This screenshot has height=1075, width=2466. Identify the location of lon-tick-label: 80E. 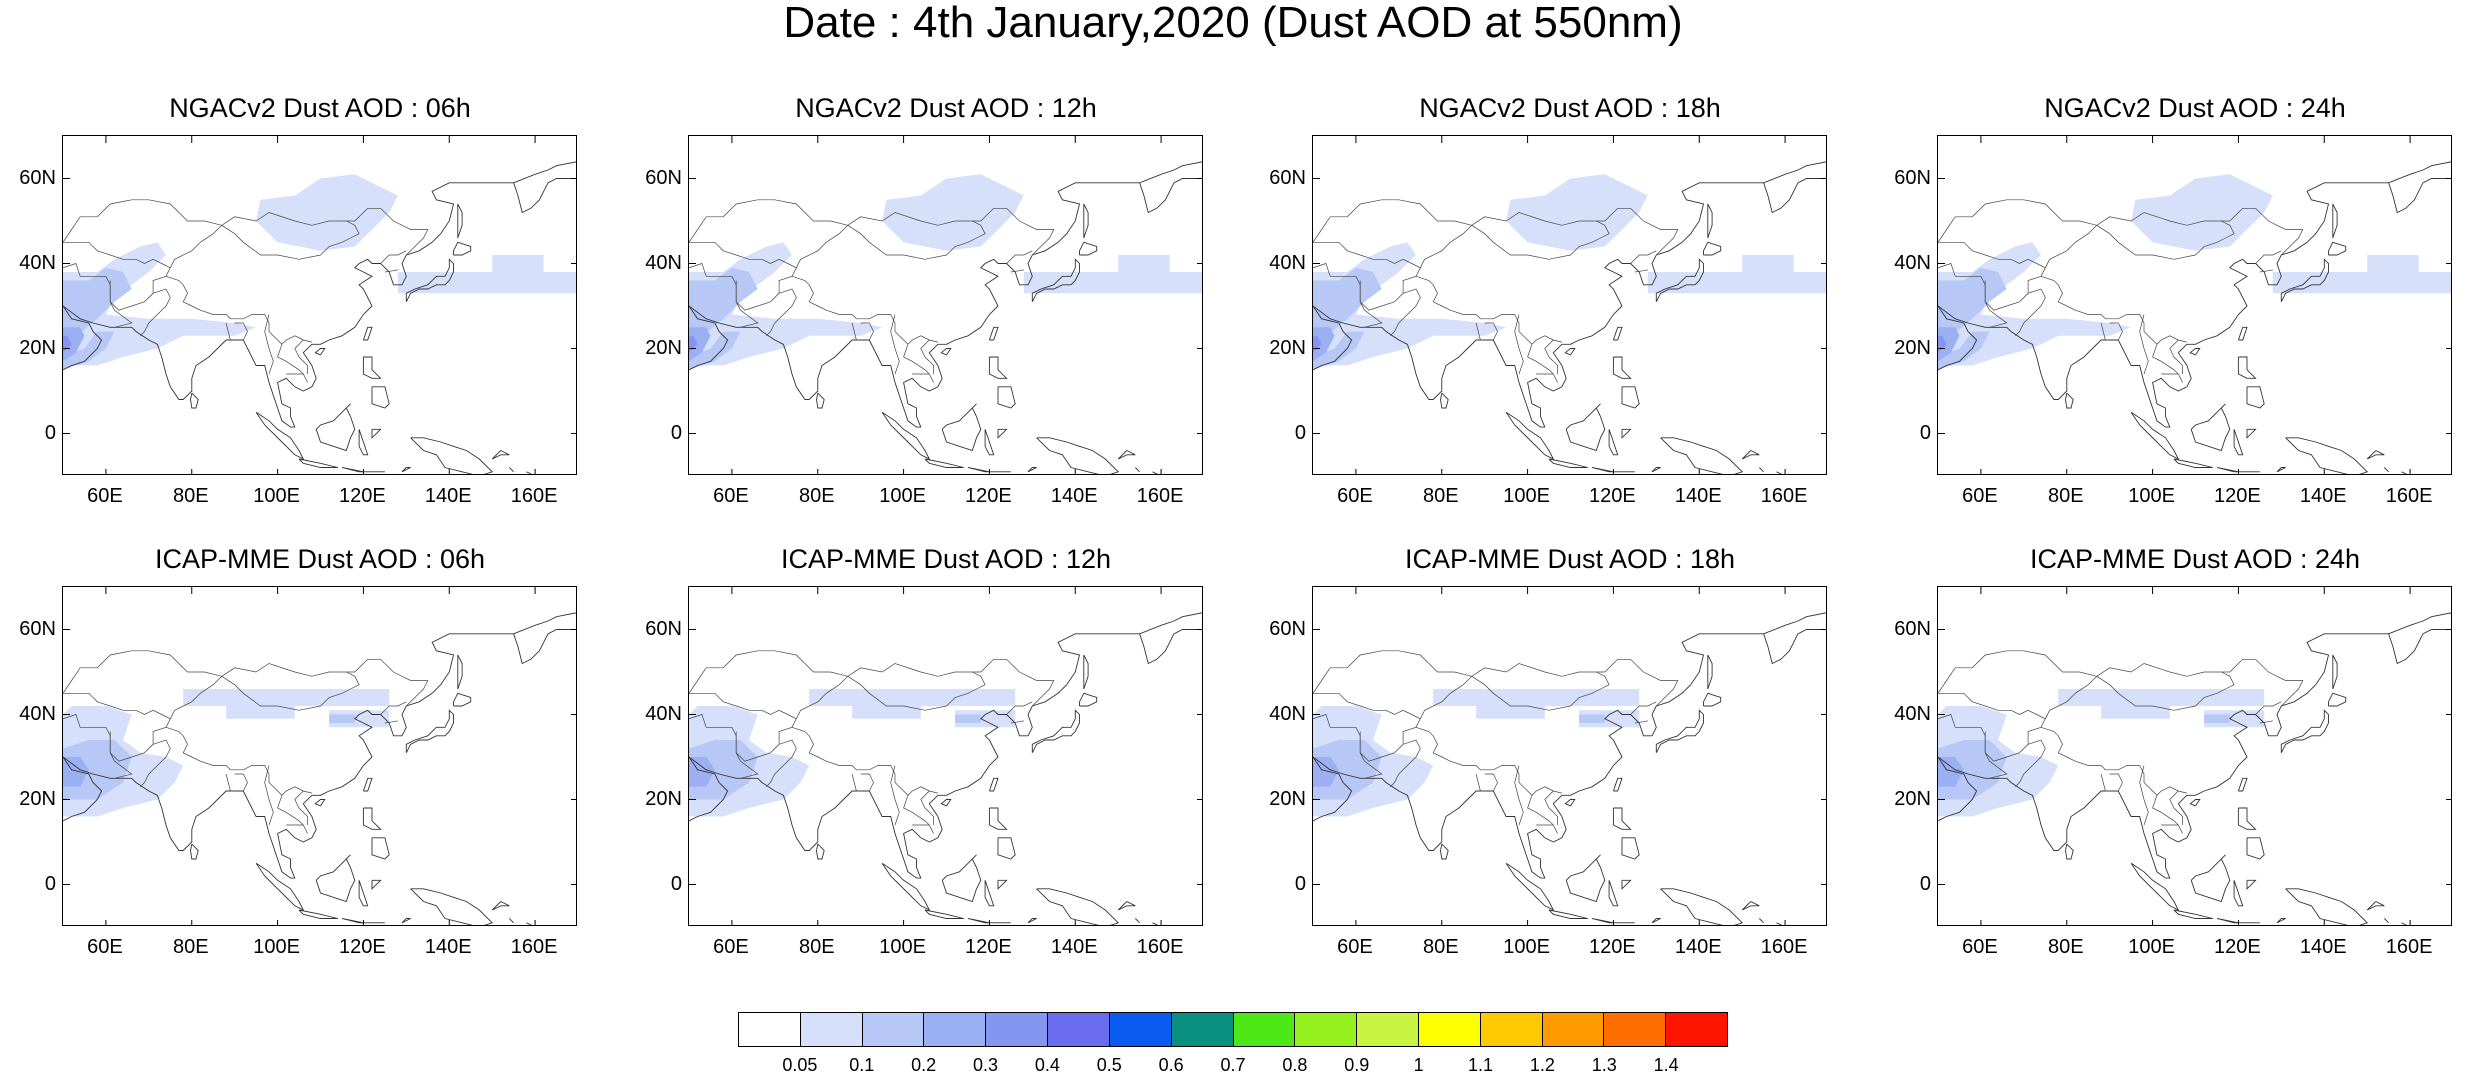
(816, 947).